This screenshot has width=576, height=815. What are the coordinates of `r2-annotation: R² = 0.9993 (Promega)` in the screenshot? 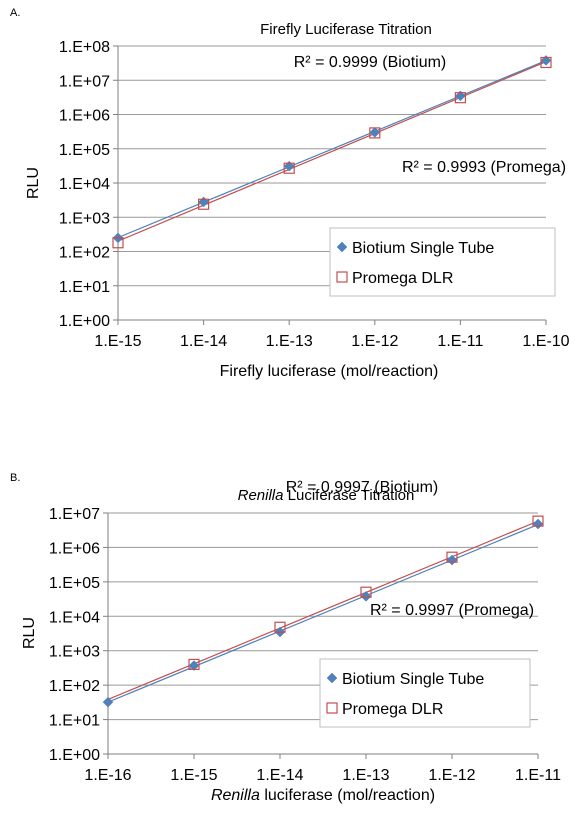 It's located at (484, 167).